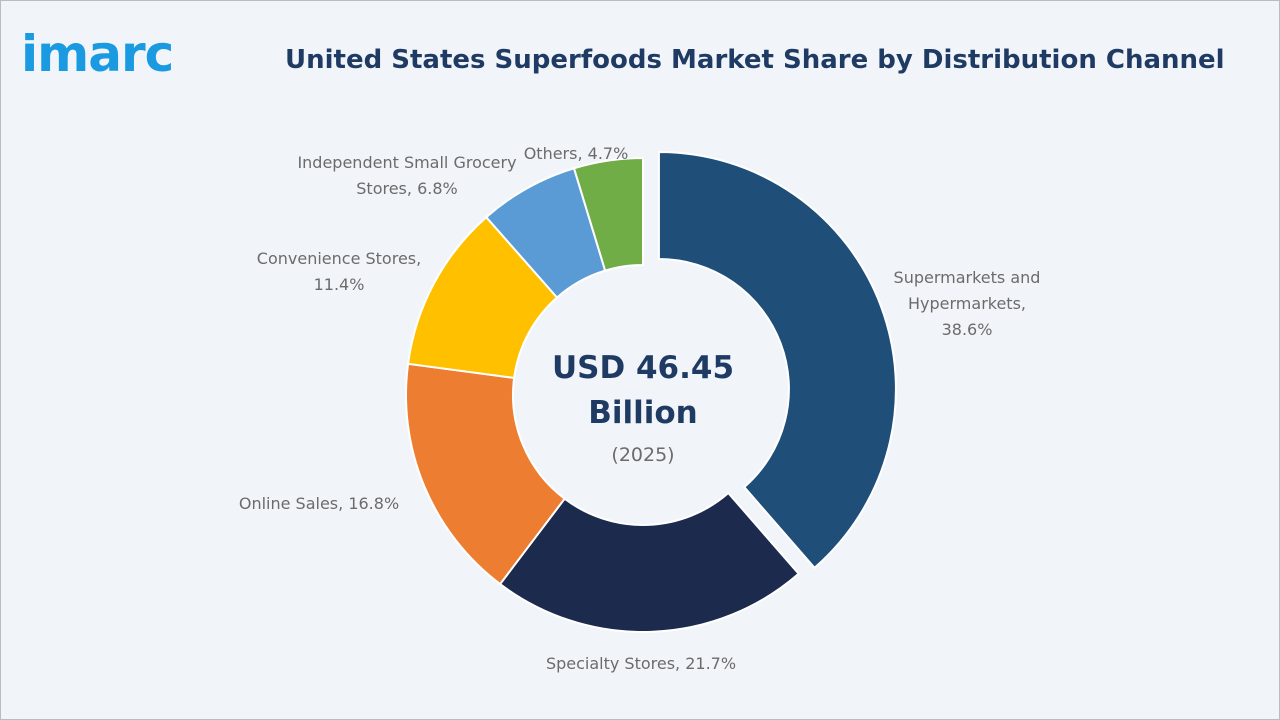 This screenshot has width=1280, height=720. Describe the element at coordinates (777, 360) in the screenshot. I see `slice-supermarkets-and-hypermarkets` at that location.